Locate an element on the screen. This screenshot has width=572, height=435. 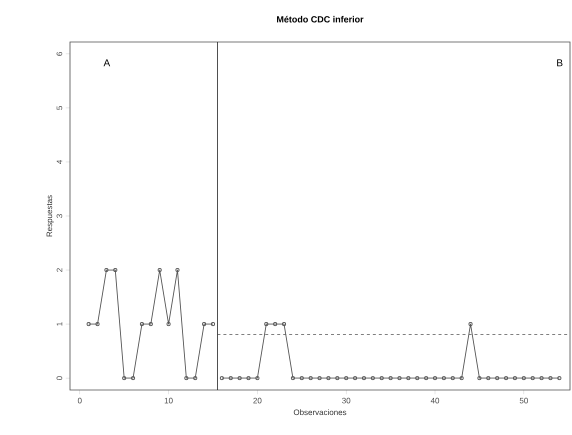
chart-title: Método CDC inferior is located at coordinates (320, 19).